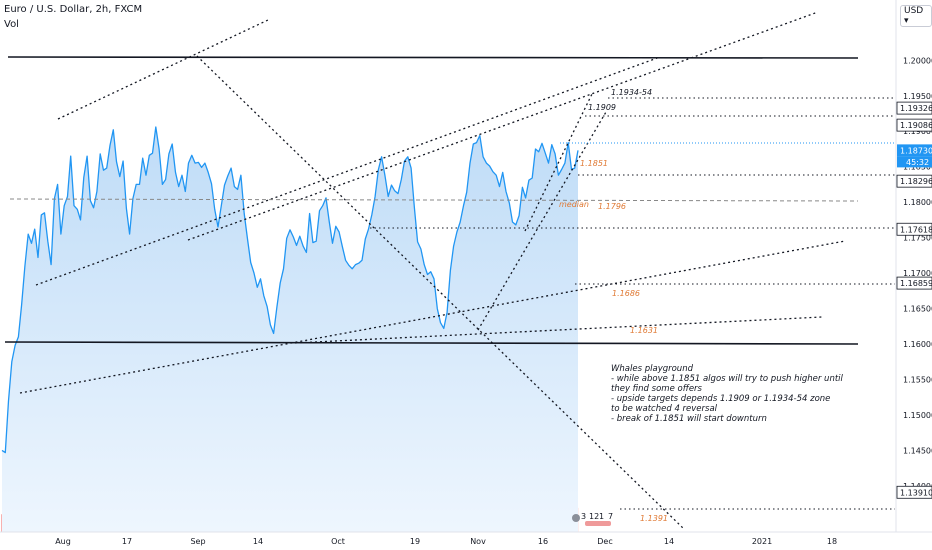 This screenshot has height=550, width=932. I want to click on note-line-2: they find some offers, so click(656, 389).